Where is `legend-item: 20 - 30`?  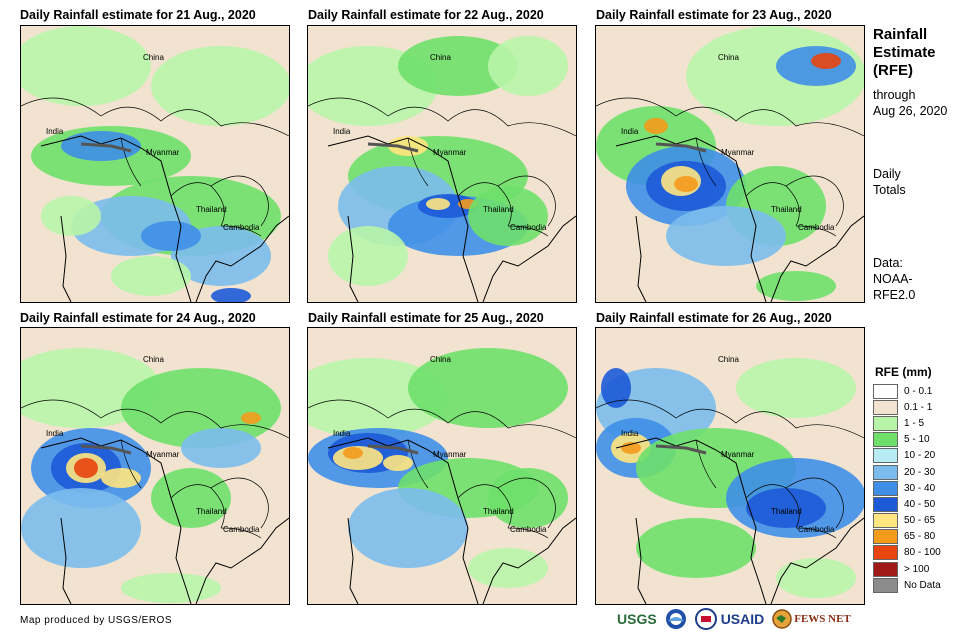
legend-item: 20 - 30 is located at coordinates (907, 472).